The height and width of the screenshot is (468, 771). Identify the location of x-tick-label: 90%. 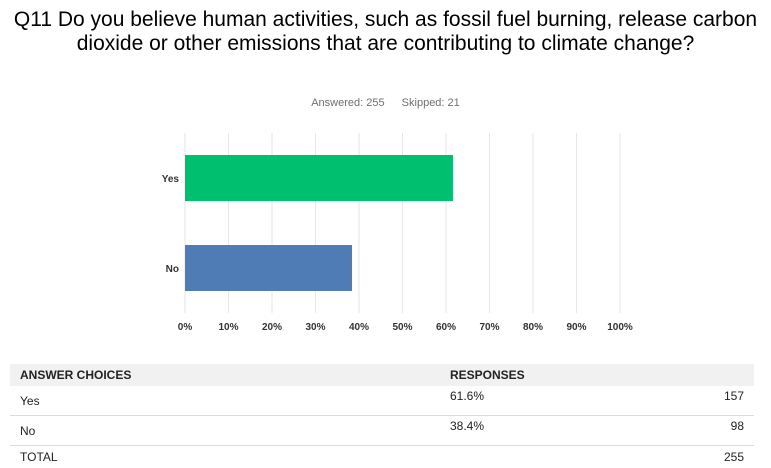
(576, 327).